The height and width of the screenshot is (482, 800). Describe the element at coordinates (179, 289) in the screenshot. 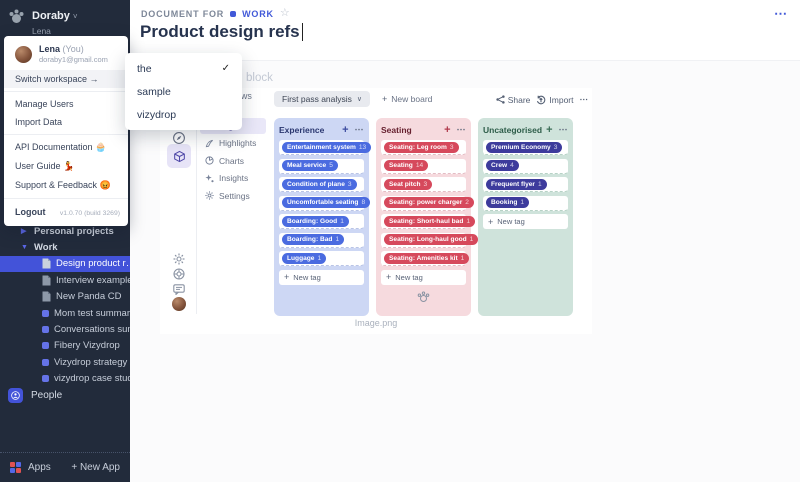

I see `chat-feedback-icon` at that location.